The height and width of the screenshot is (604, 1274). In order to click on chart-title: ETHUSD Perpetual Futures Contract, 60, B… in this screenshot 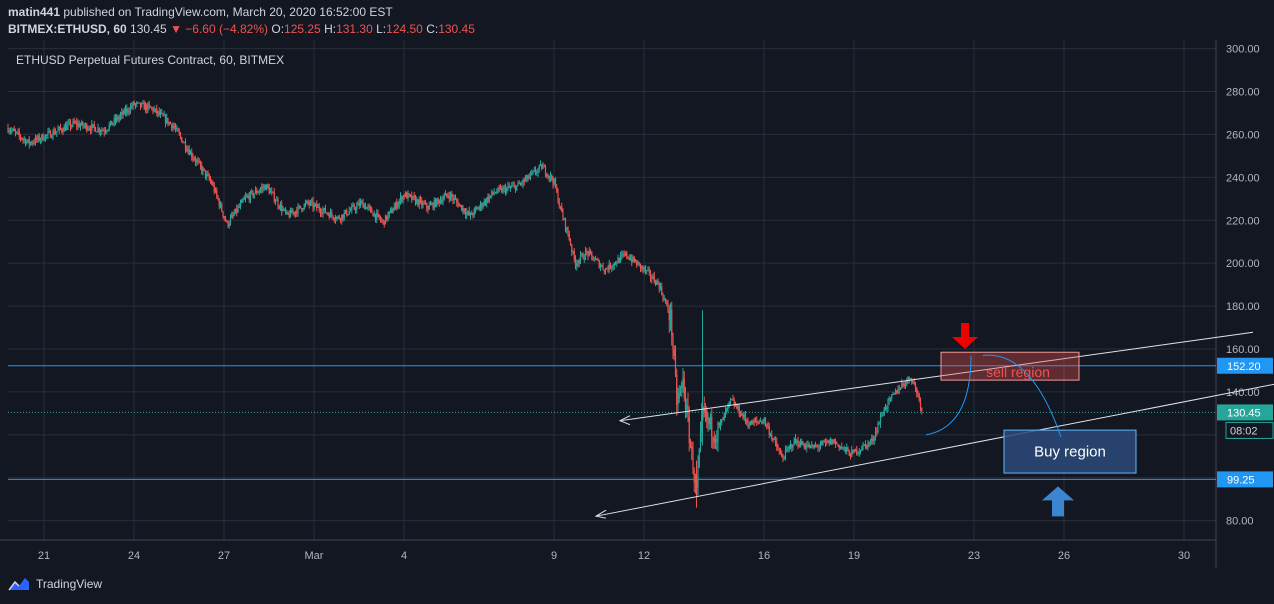, I will do `click(150, 60)`.